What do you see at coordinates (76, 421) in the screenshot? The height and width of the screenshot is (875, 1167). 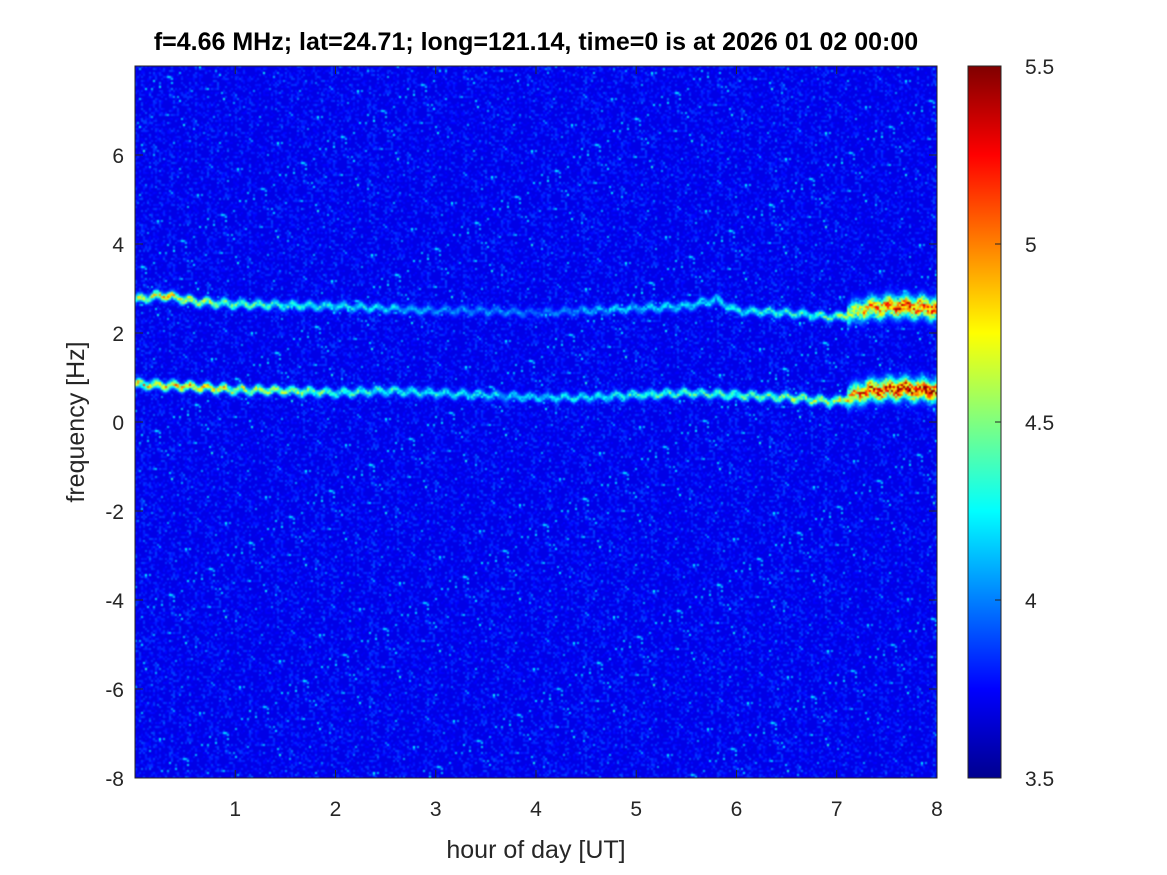 I see `y-axis-label: frequency [Hz]` at bounding box center [76, 421].